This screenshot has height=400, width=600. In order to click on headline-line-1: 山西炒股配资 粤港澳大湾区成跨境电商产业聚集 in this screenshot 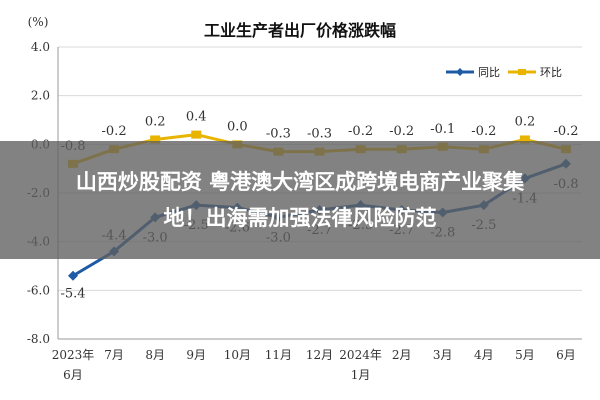, I will do `click(300, 182)`.